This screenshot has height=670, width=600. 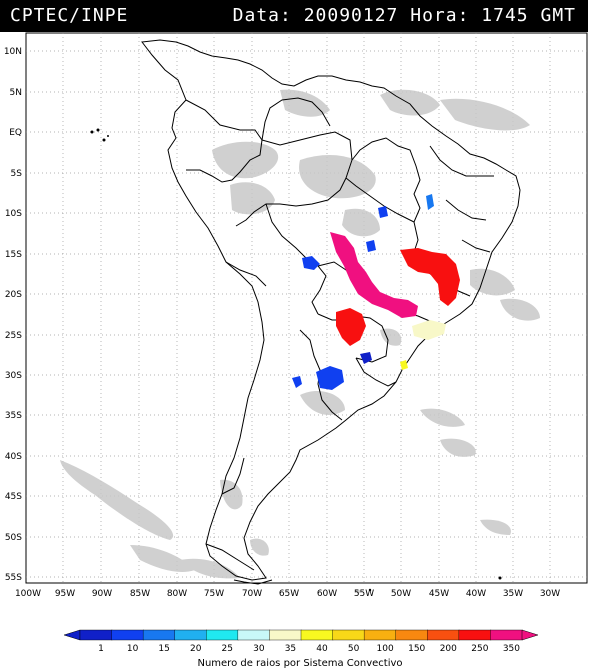 I want to click on colorbar-arrow-left, so click(x=72, y=635).